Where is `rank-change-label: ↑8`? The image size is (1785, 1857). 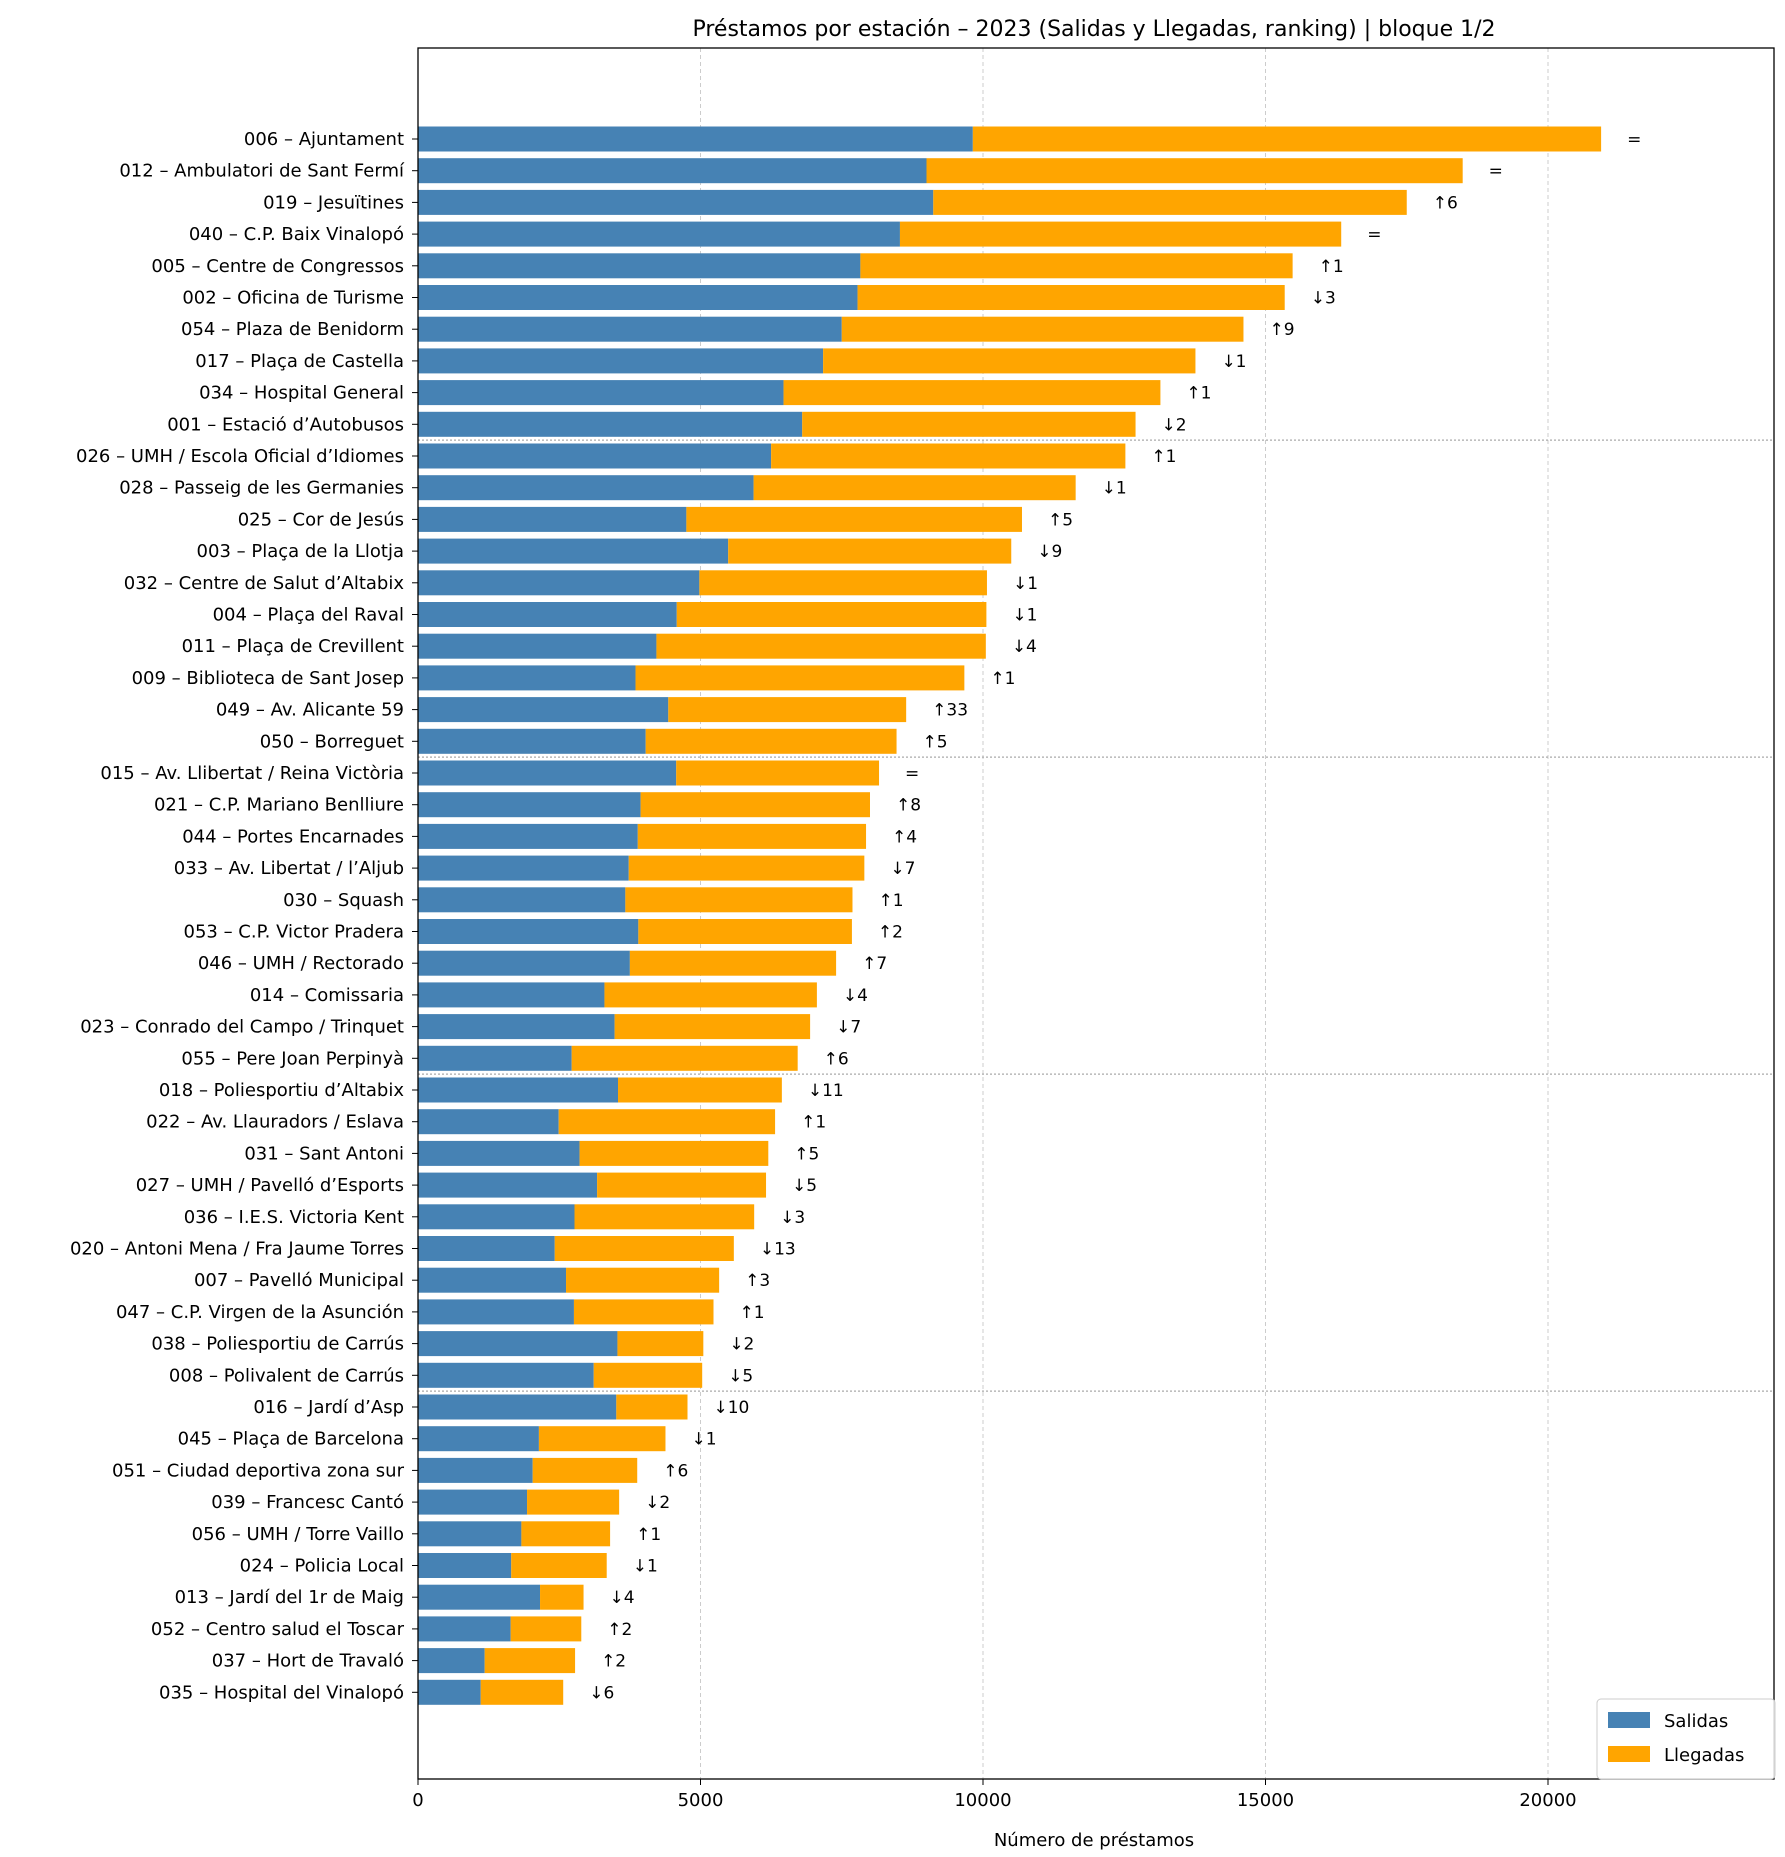
rank-change-label: ↑8 is located at coordinates (908, 806).